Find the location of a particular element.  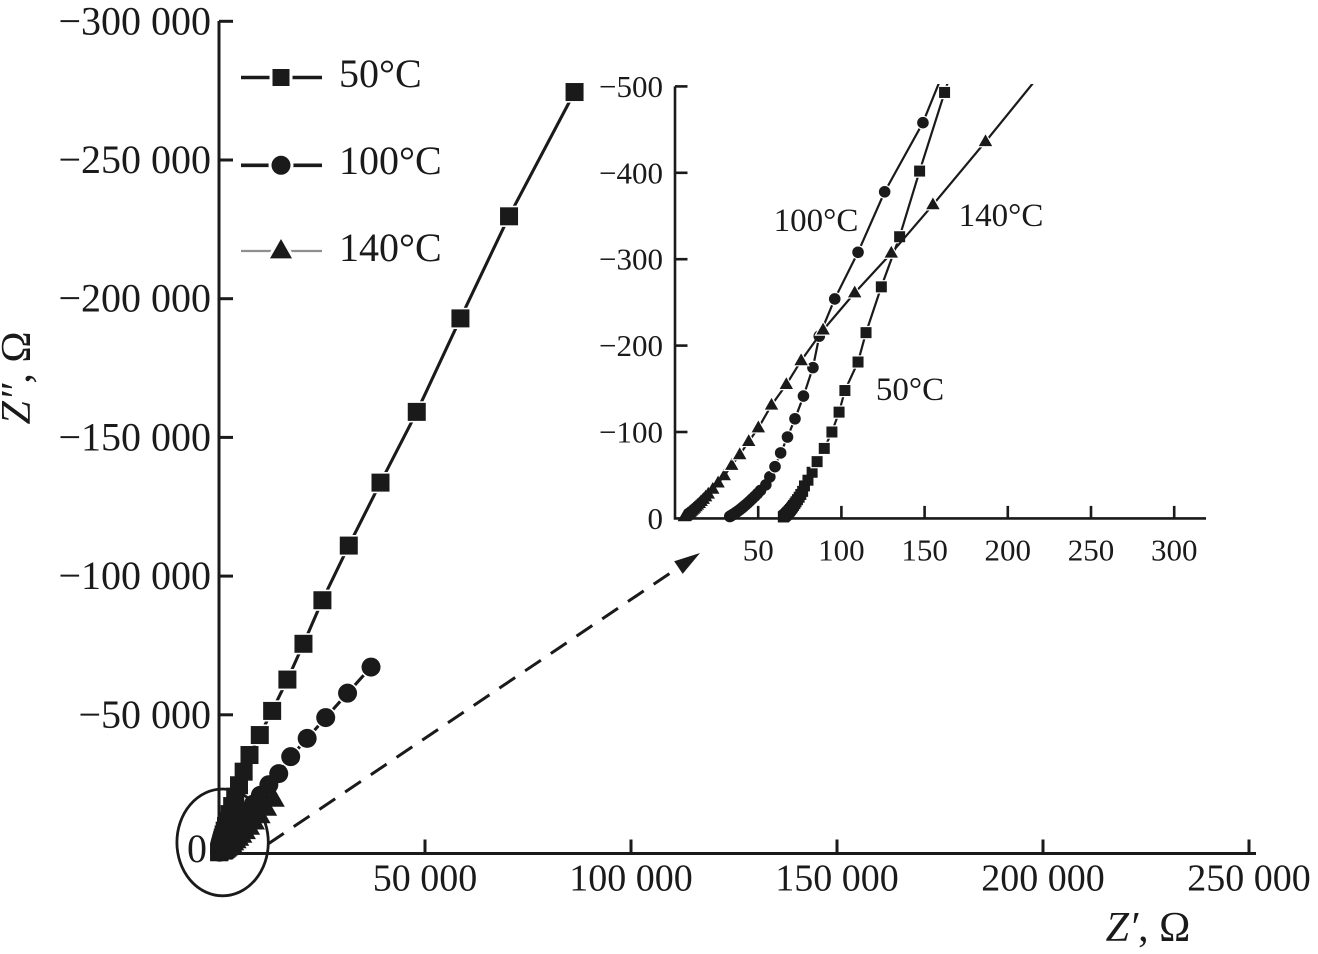

series-markers-100°C is located at coordinates (826, 319).